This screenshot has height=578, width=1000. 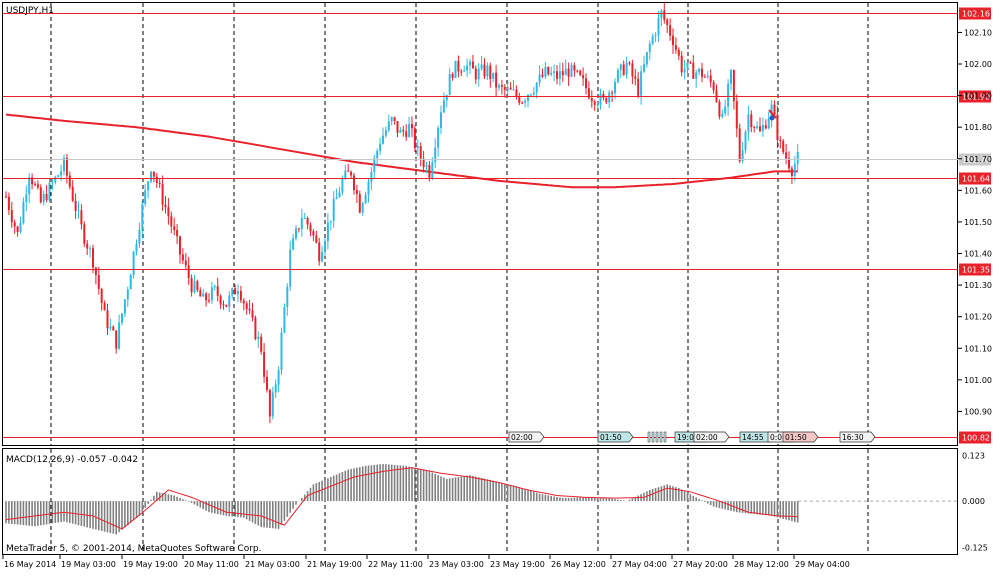 I want to click on trade-arrow-icon, so click(x=772, y=115).